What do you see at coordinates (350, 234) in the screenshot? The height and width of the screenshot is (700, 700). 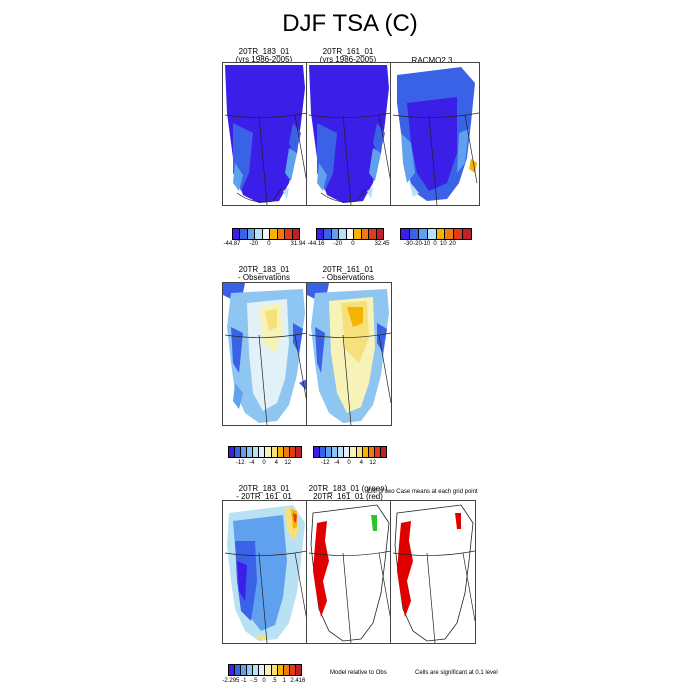 I see `colorbar-r1c2` at bounding box center [350, 234].